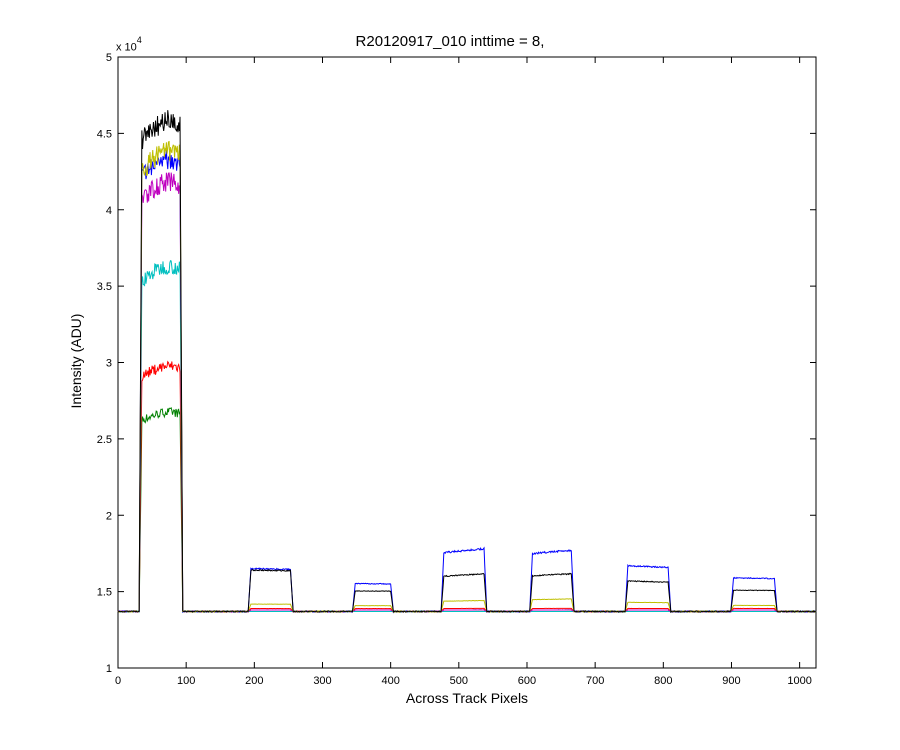 This screenshot has height=750, width=900. What do you see at coordinates (663, 681) in the screenshot?
I see `x-tick-label: 800` at bounding box center [663, 681].